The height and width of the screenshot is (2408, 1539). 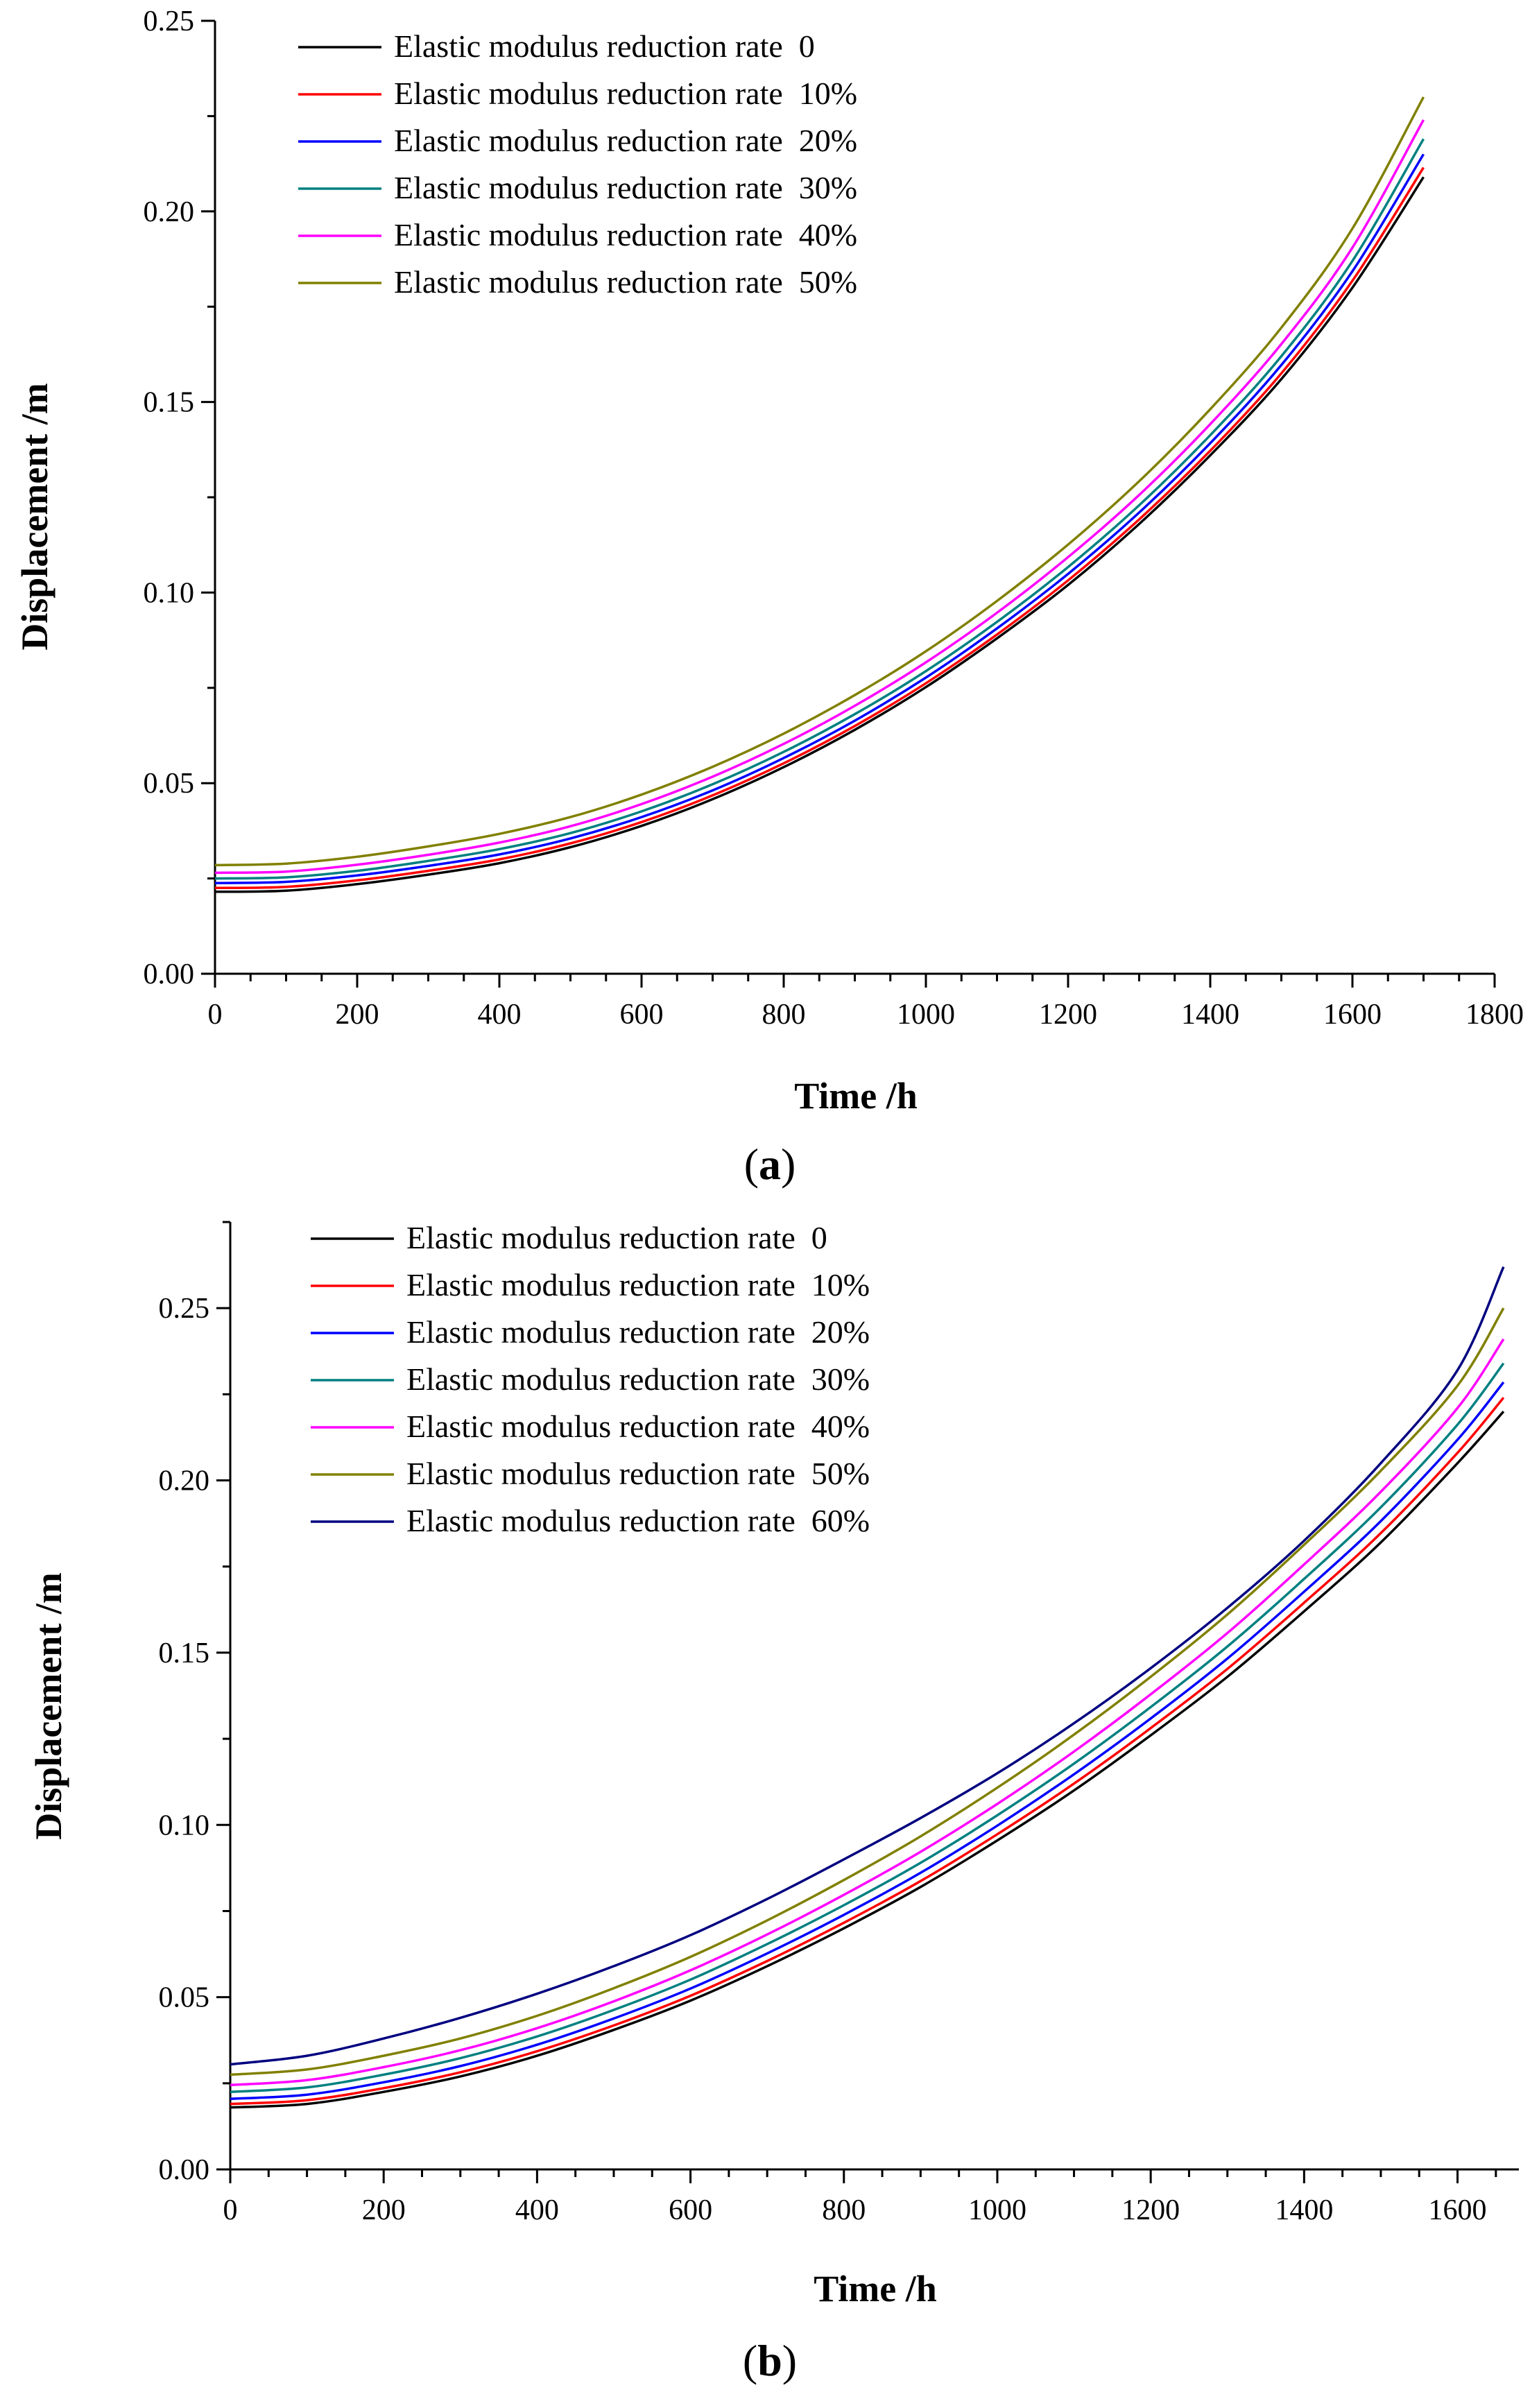 What do you see at coordinates (638, 1520) in the screenshot?
I see `legend-label-b-6: Elastic modulus reduction rate 60%` at bounding box center [638, 1520].